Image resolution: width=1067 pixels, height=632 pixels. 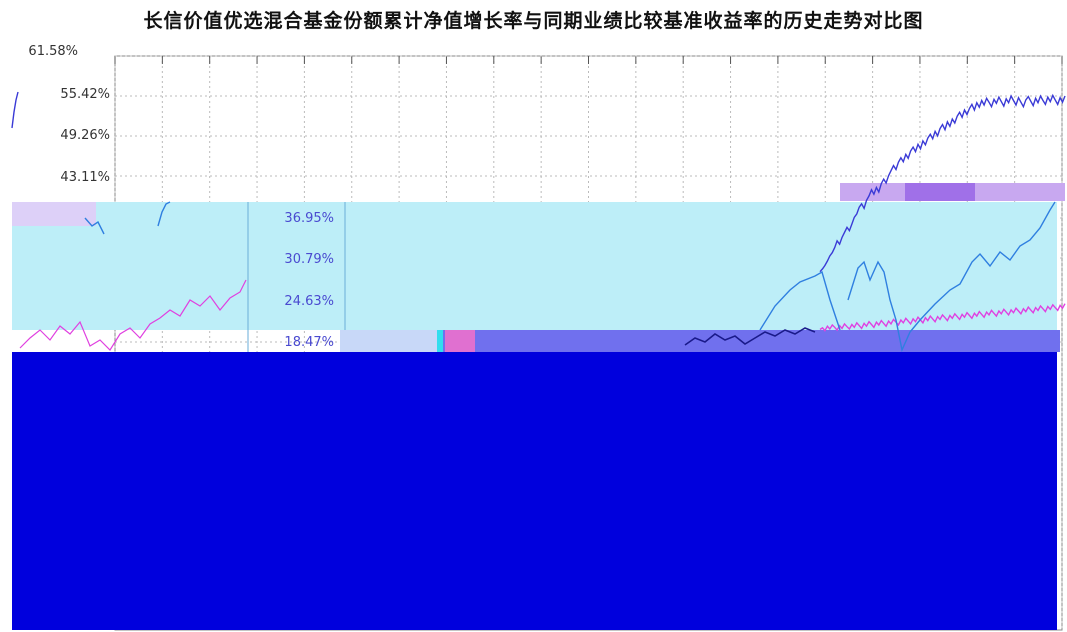 I want to click on series-fragment-dark, so click(x=750, y=336).